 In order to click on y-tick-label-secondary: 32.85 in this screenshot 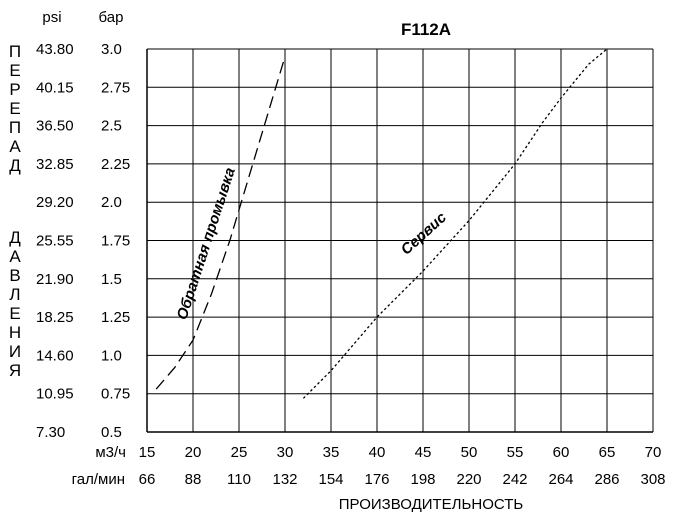, I will do `click(55, 164)`.